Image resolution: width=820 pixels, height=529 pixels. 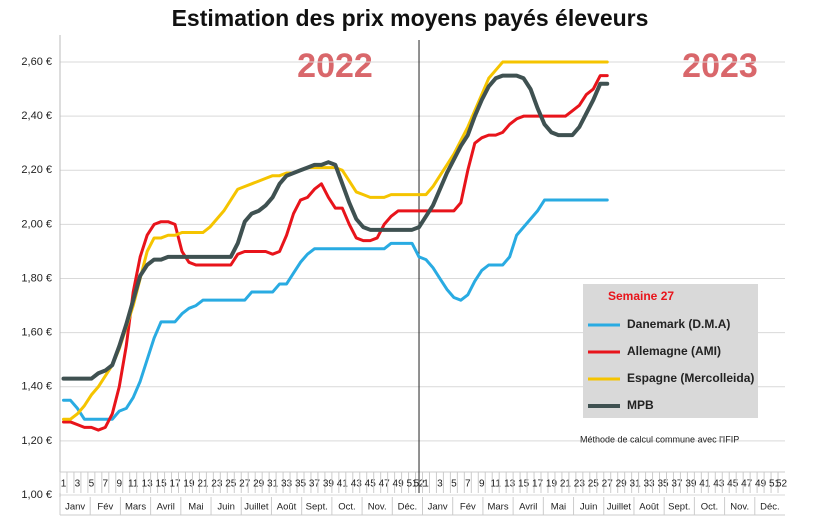 What do you see at coordinates (640, 405) in the screenshot?
I see `legend-label: MPB` at bounding box center [640, 405].